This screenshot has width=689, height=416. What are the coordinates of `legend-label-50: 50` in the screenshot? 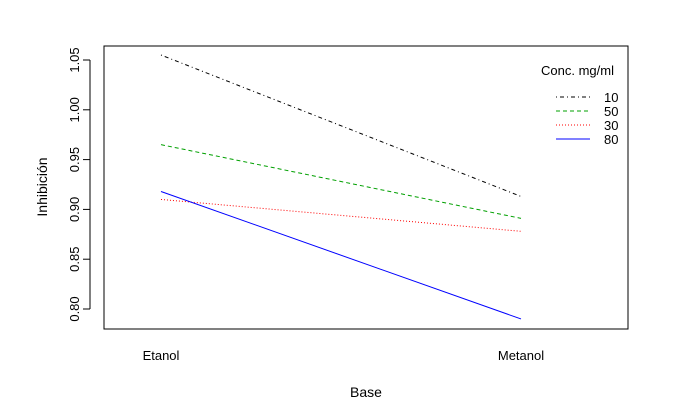 It's located at (611, 111).